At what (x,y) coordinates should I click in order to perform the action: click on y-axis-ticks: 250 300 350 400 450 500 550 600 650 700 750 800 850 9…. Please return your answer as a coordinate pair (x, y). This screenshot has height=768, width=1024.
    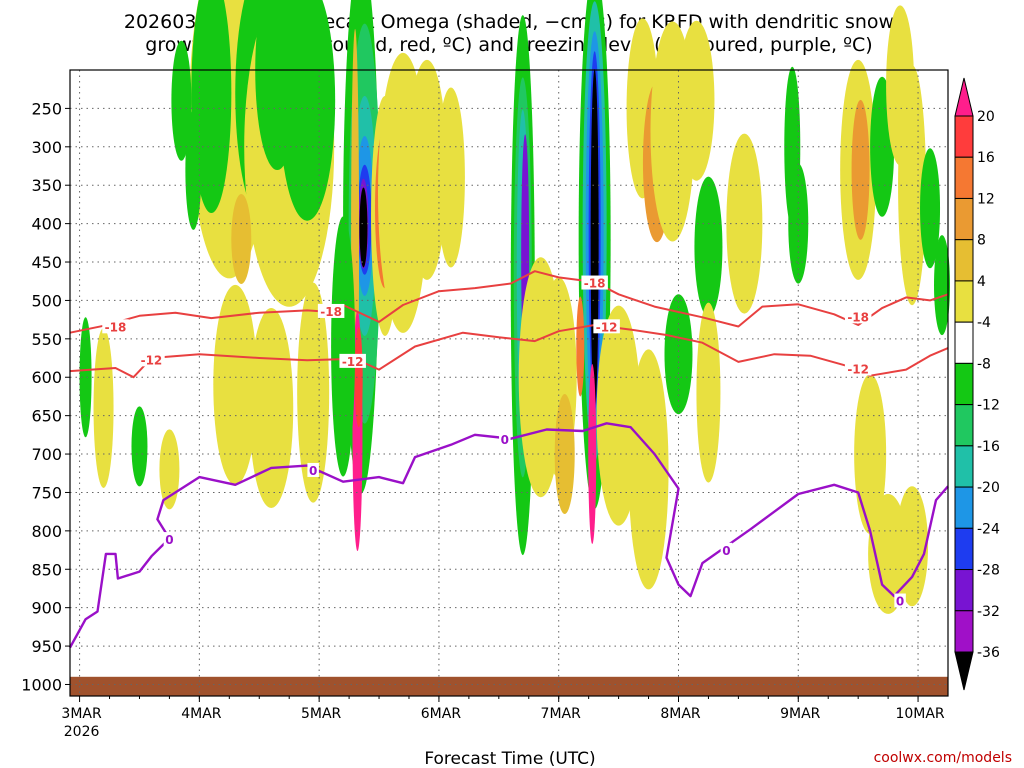
    Looking at the image, I should click on (45, 396).